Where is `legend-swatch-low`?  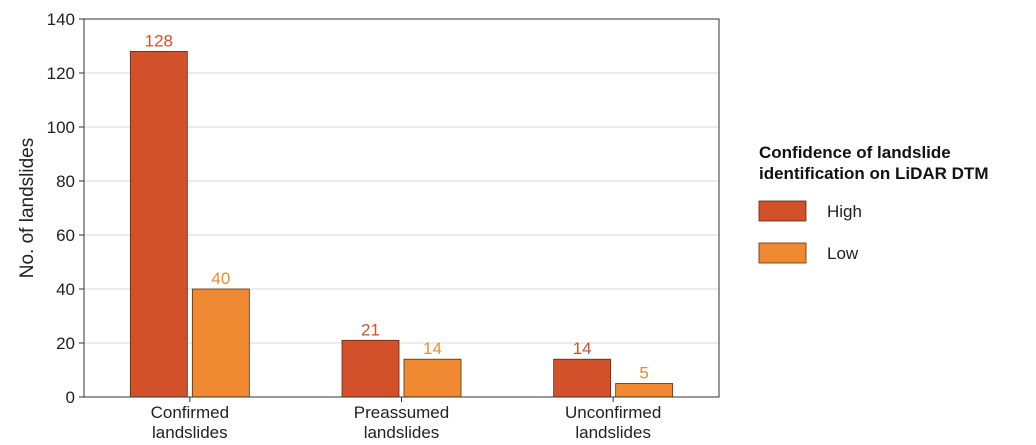 legend-swatch-low is located at coordinates (782, 253).